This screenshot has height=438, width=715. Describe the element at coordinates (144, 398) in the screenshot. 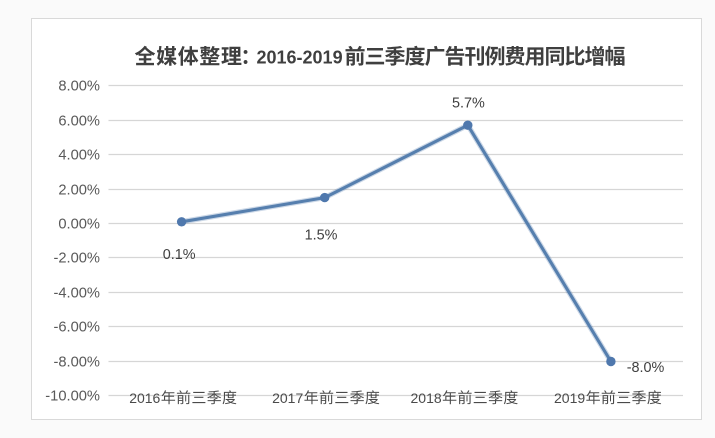

I see `svg-text: 2016` at that location.